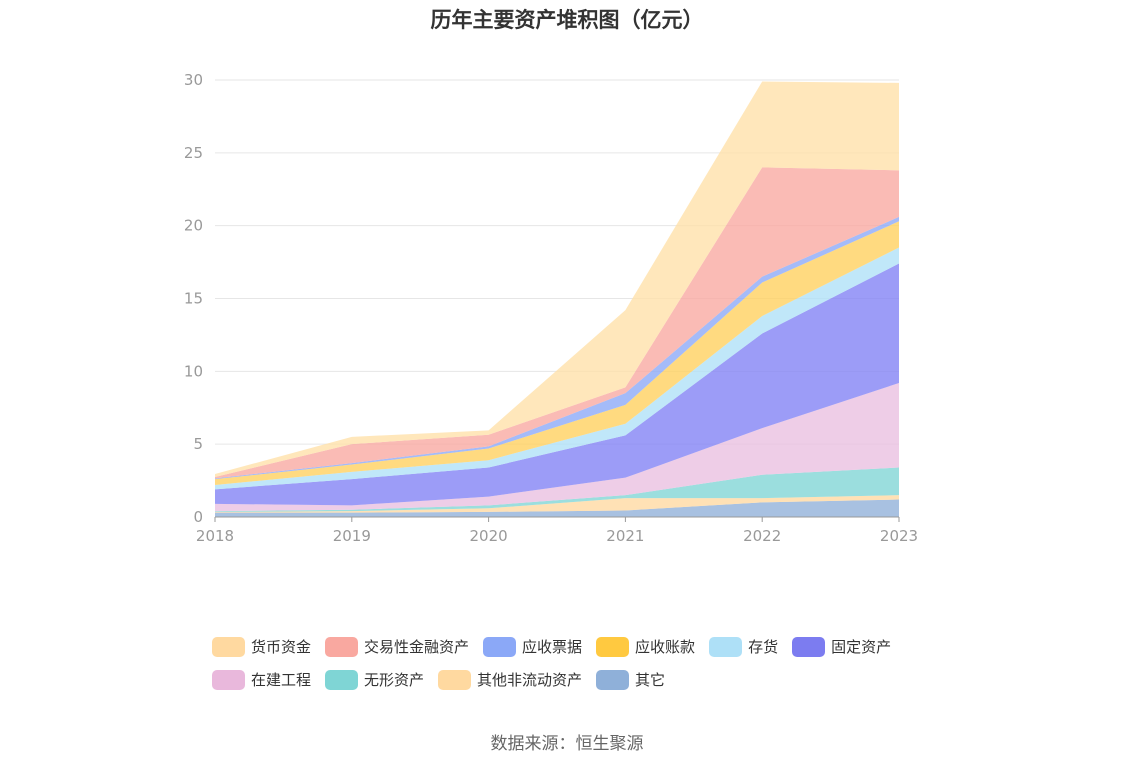  Describe the element at coordinates (650, 680) in the screenshot. I see `legend-label: 其它` at that location.